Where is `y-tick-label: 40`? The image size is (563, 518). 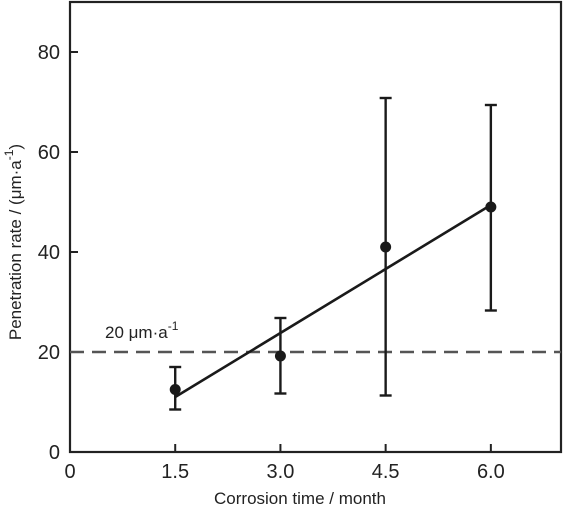 y-tick-label: 40 is located at coordinates (49, 253).